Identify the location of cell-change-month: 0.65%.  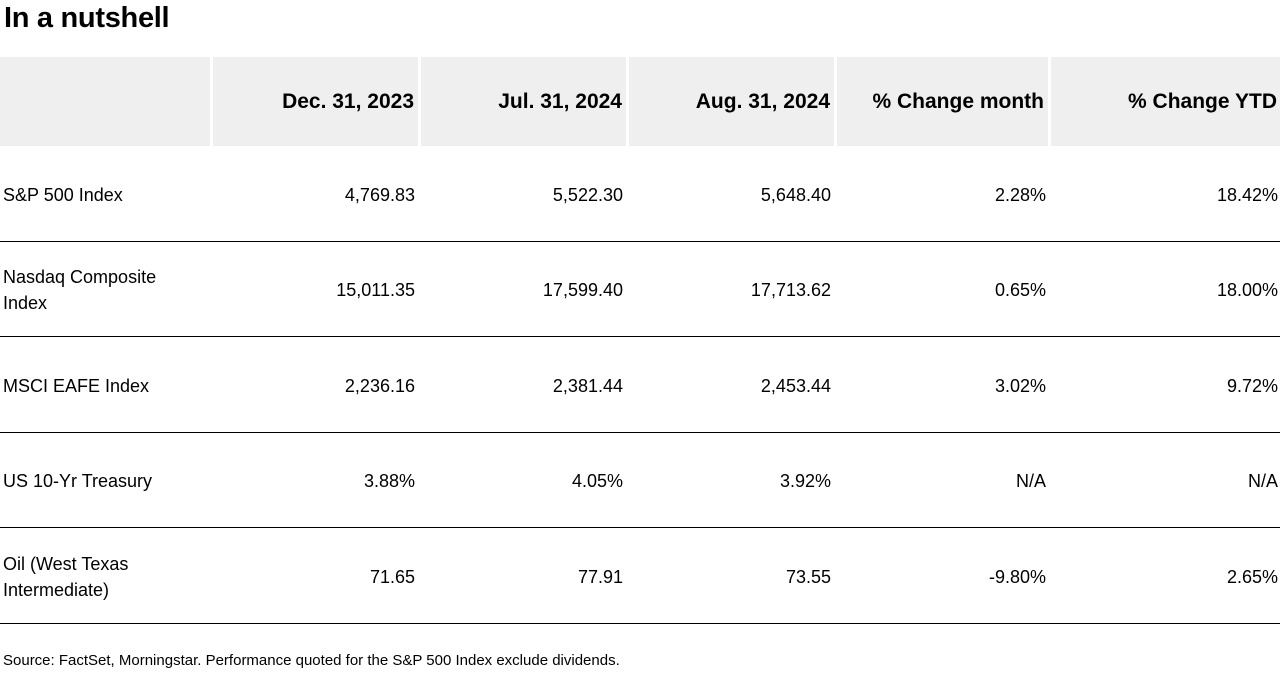
(1020, 289).